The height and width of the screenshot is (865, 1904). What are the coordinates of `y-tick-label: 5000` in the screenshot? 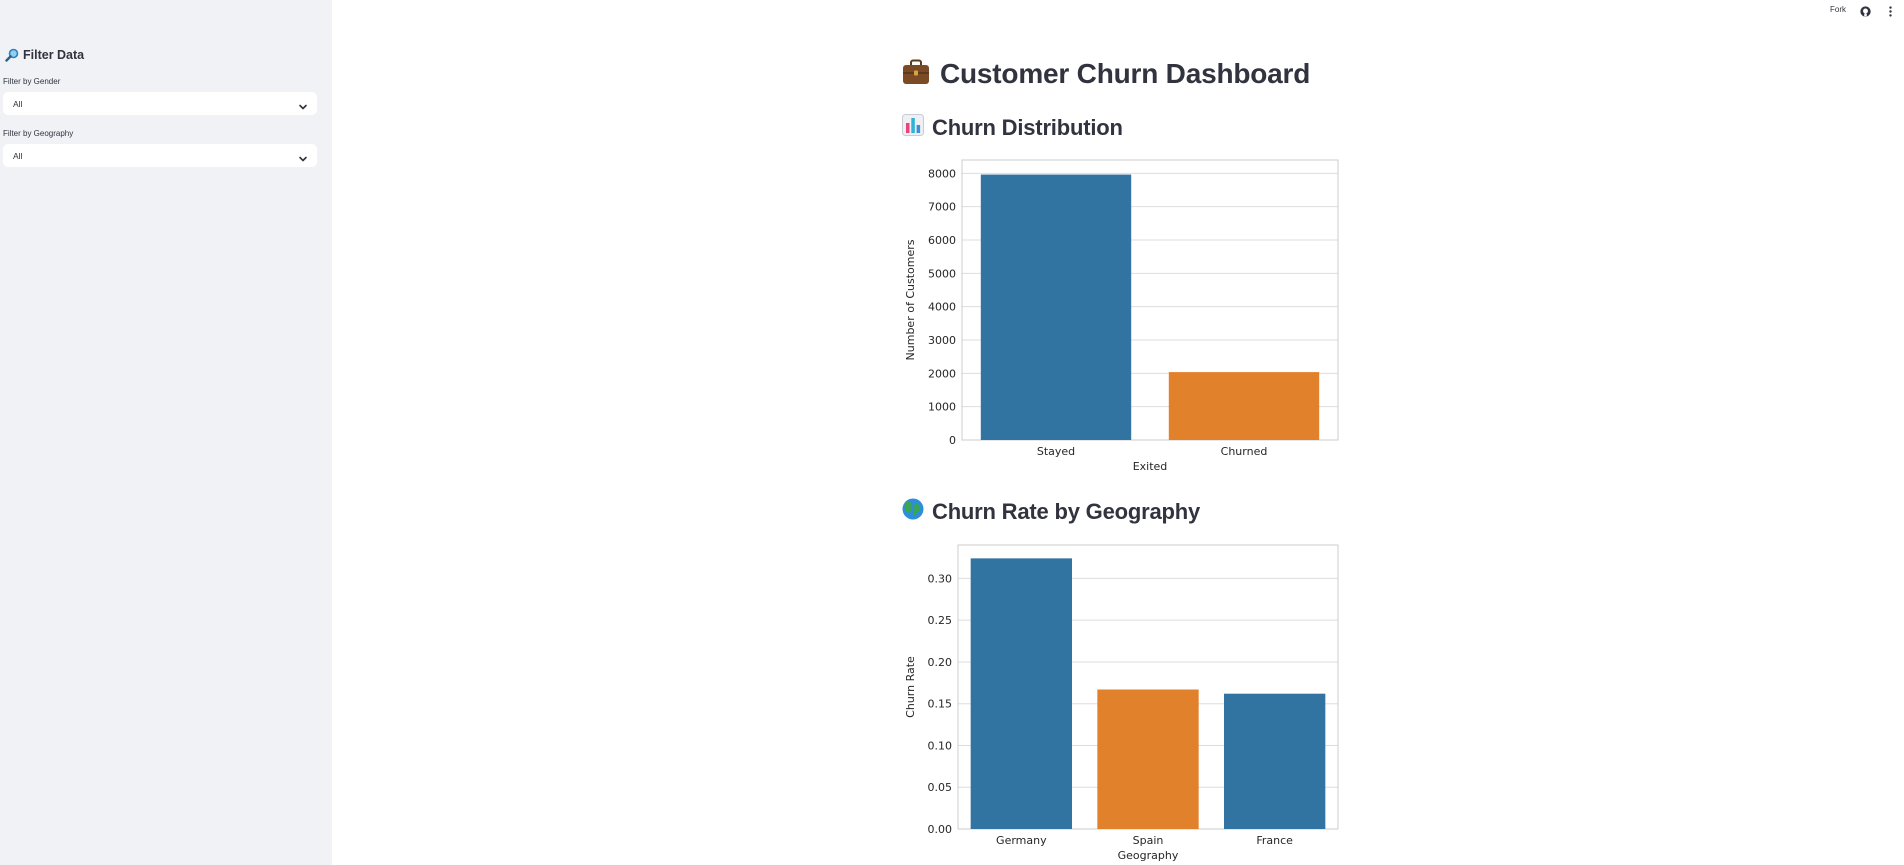 It's located at (942, 273).